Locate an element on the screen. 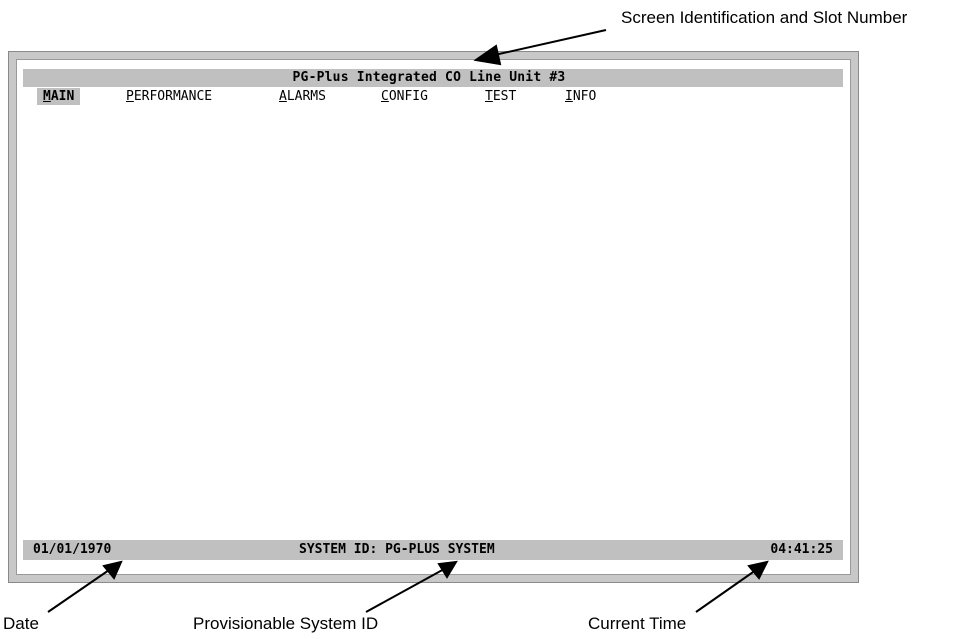 Image resolution: width=979 pixels, height=639 pixels. arrow-system-id-line is located at coordinates (406, 590).